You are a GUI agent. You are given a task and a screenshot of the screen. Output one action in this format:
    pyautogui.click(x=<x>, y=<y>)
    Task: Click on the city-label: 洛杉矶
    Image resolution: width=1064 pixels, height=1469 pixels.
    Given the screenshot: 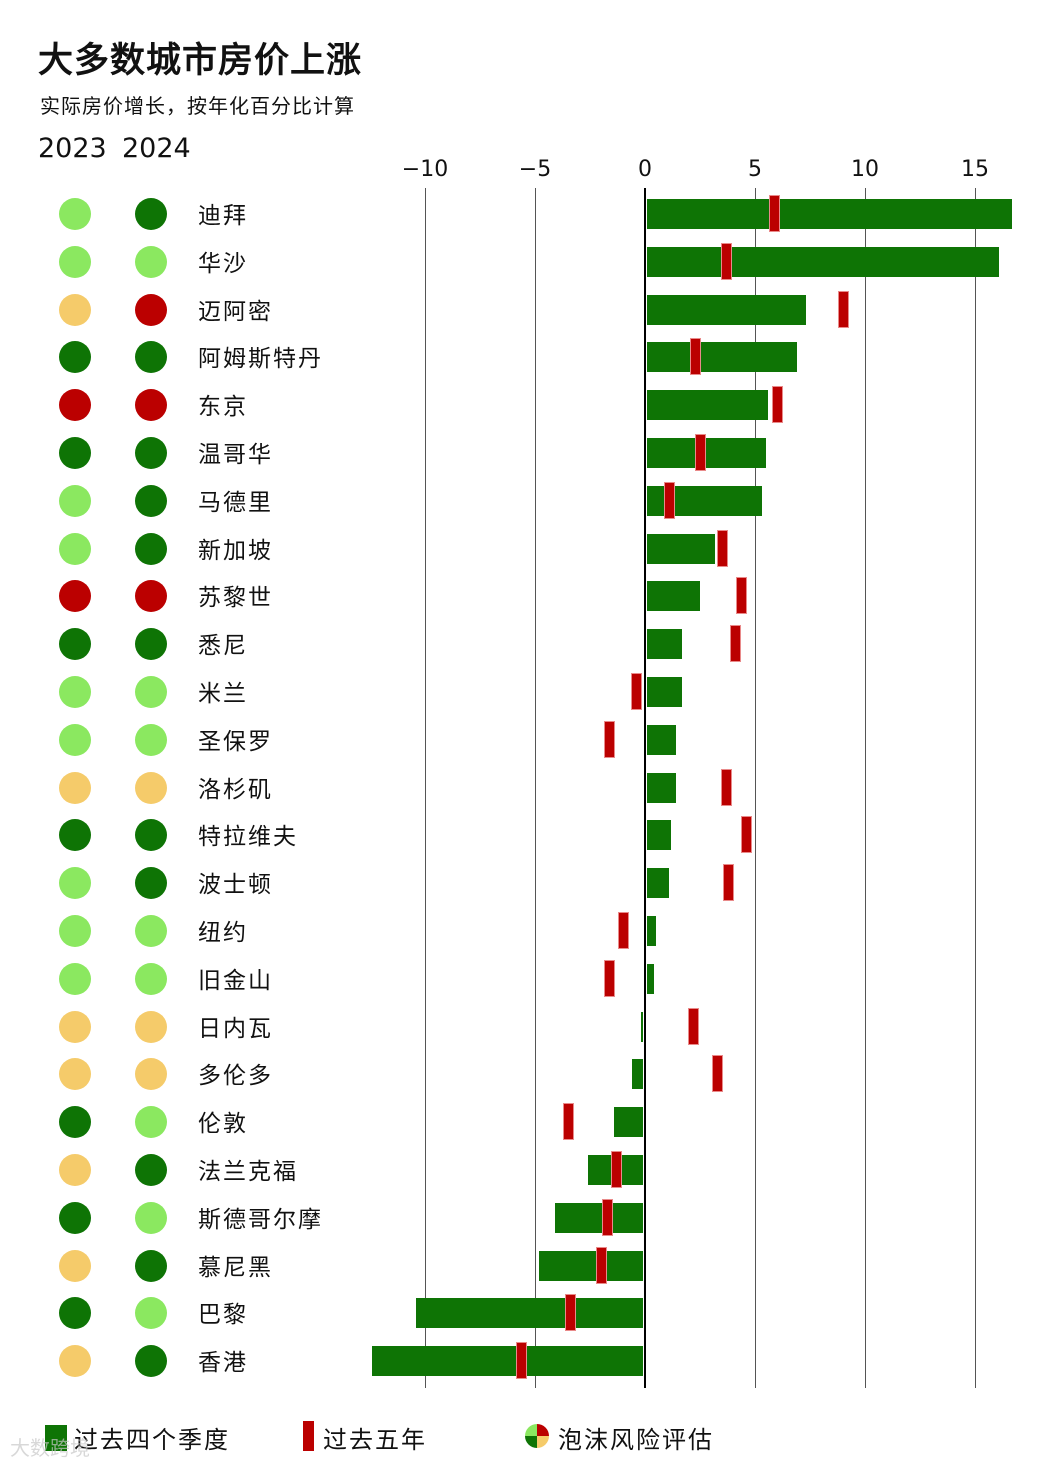 What is the action you would take?
    pyautogui.click(x=235, y=789)
    